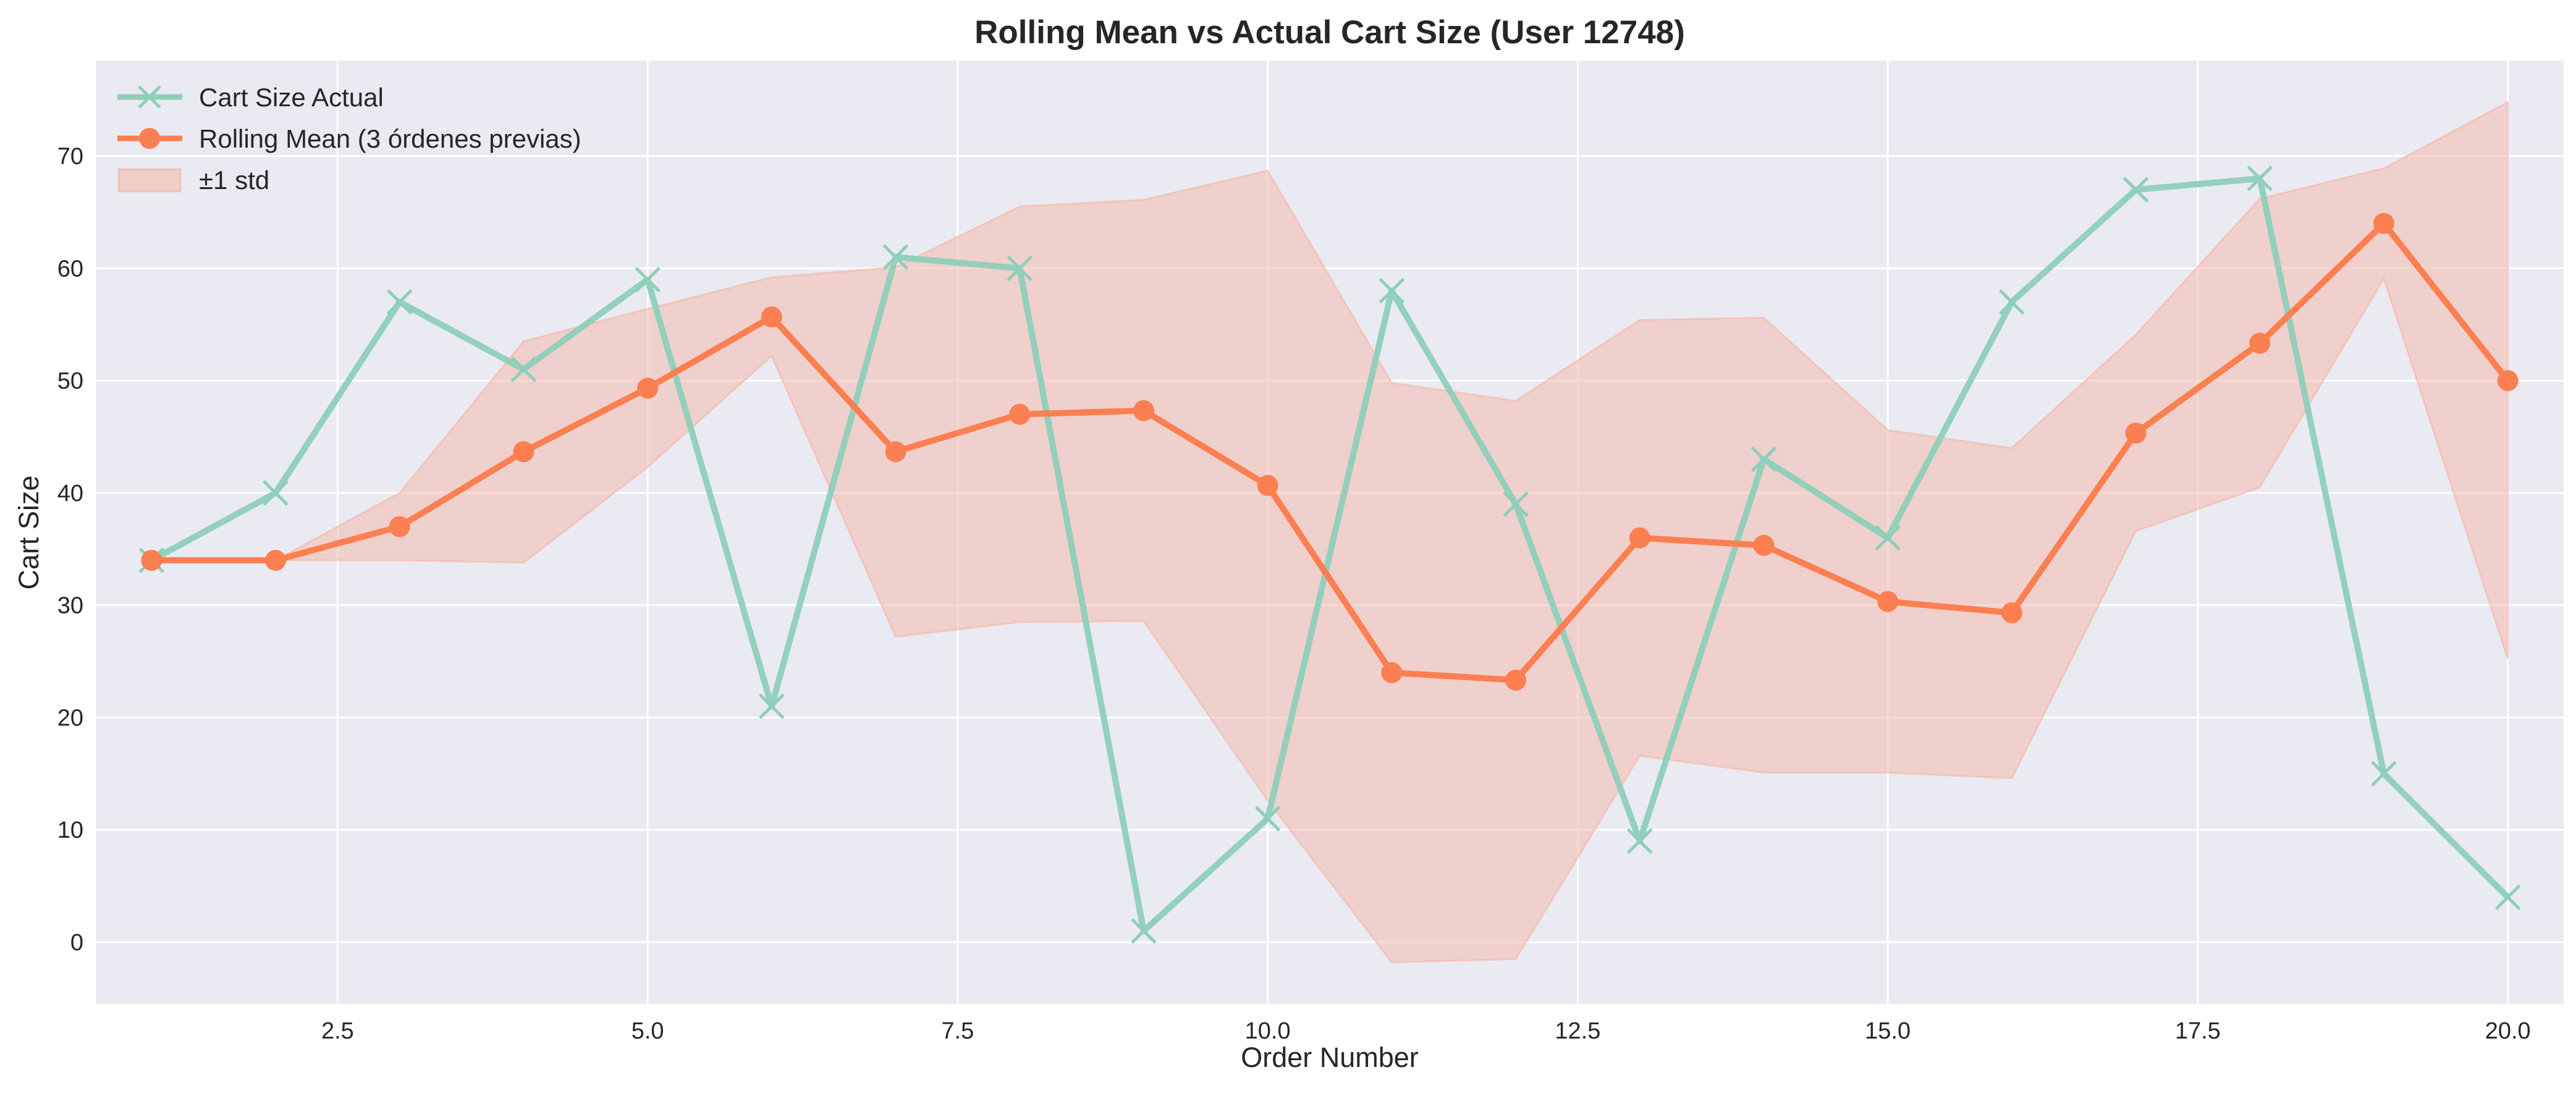 The image size is (2576, 1096). I want to click on legend-swatch-std, so click(149, 180).